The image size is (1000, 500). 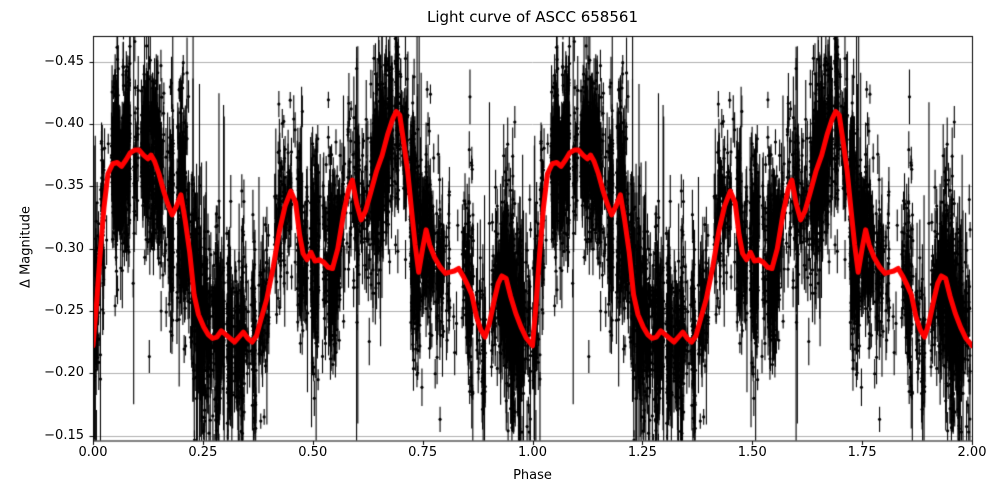 What do you see at coordinates (423, 452) in the screenshot?
I see `x-tick-label: 0.75` at bounding box center [423, 452].